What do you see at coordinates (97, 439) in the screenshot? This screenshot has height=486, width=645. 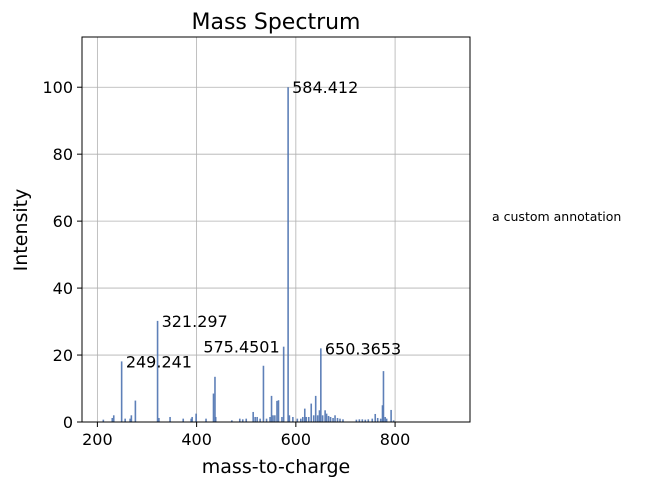 I see `x-tick-label: 200` at bounding box center [97, 439].